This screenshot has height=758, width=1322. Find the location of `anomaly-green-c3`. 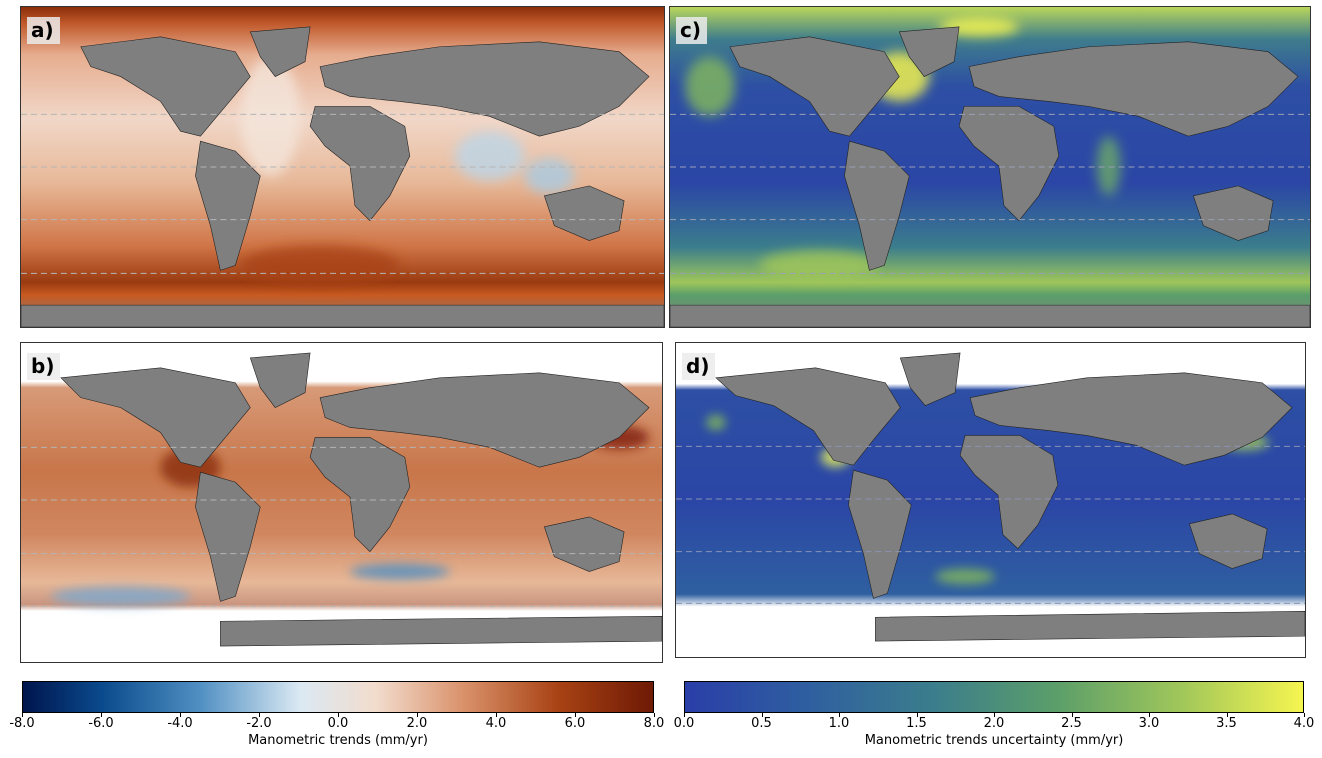

anomaly-green-c3 is located at coordinates (709, 86).